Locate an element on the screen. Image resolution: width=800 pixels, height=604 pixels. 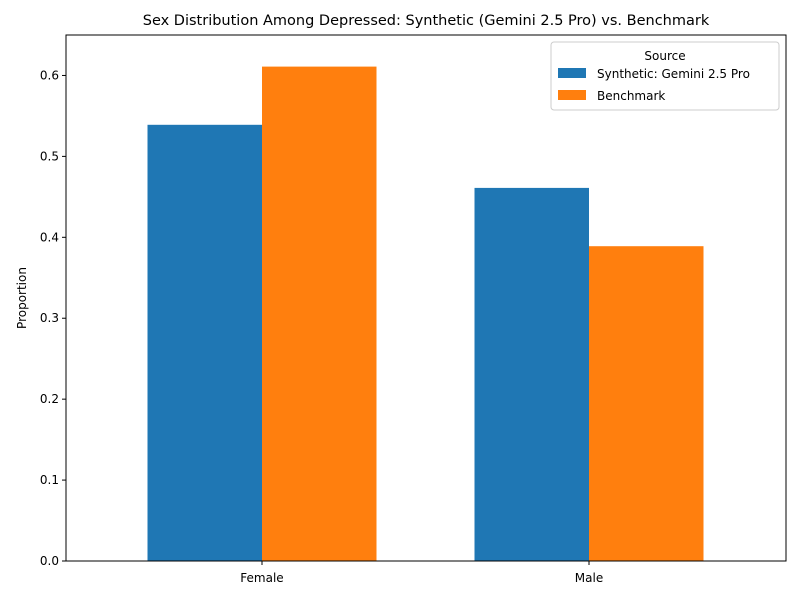
legend-box is located at coordinates (665, 76).